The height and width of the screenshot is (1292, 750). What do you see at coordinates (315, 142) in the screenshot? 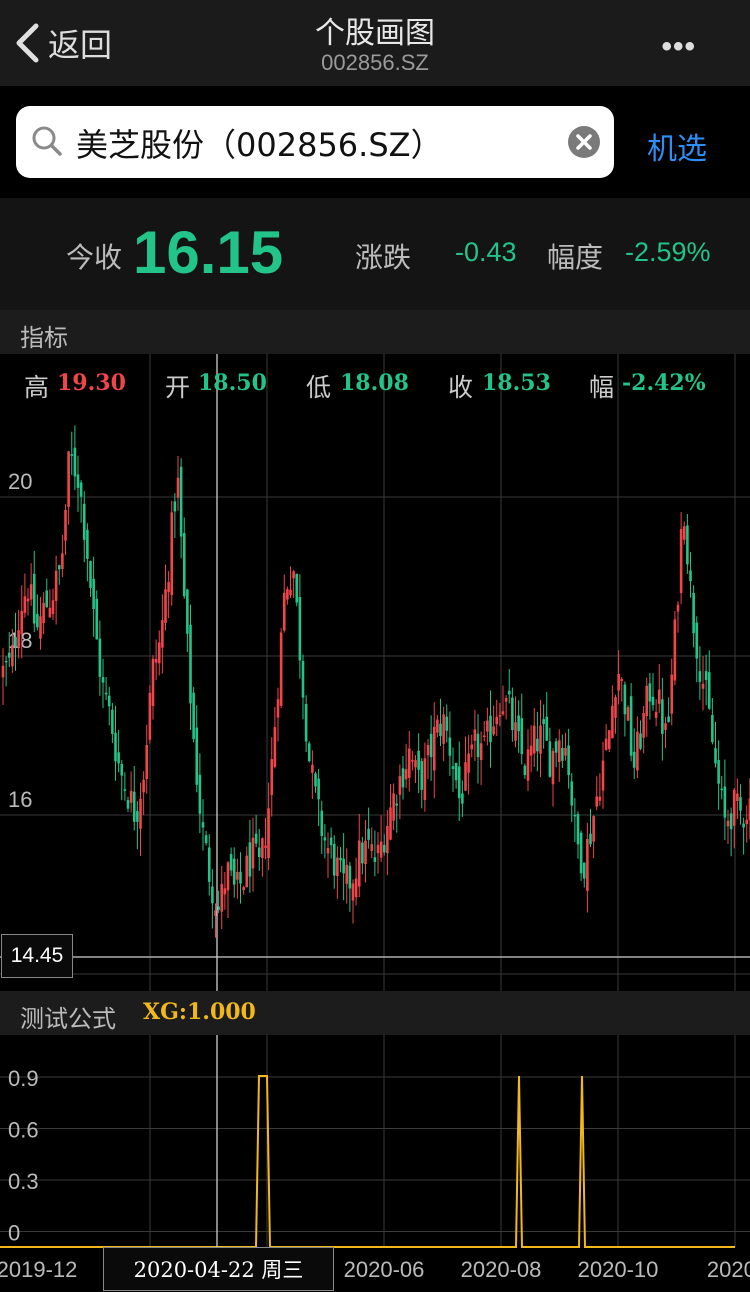
I see `search-input: 美芝股份（002856.SZ）` at bounding box center [315, 142].